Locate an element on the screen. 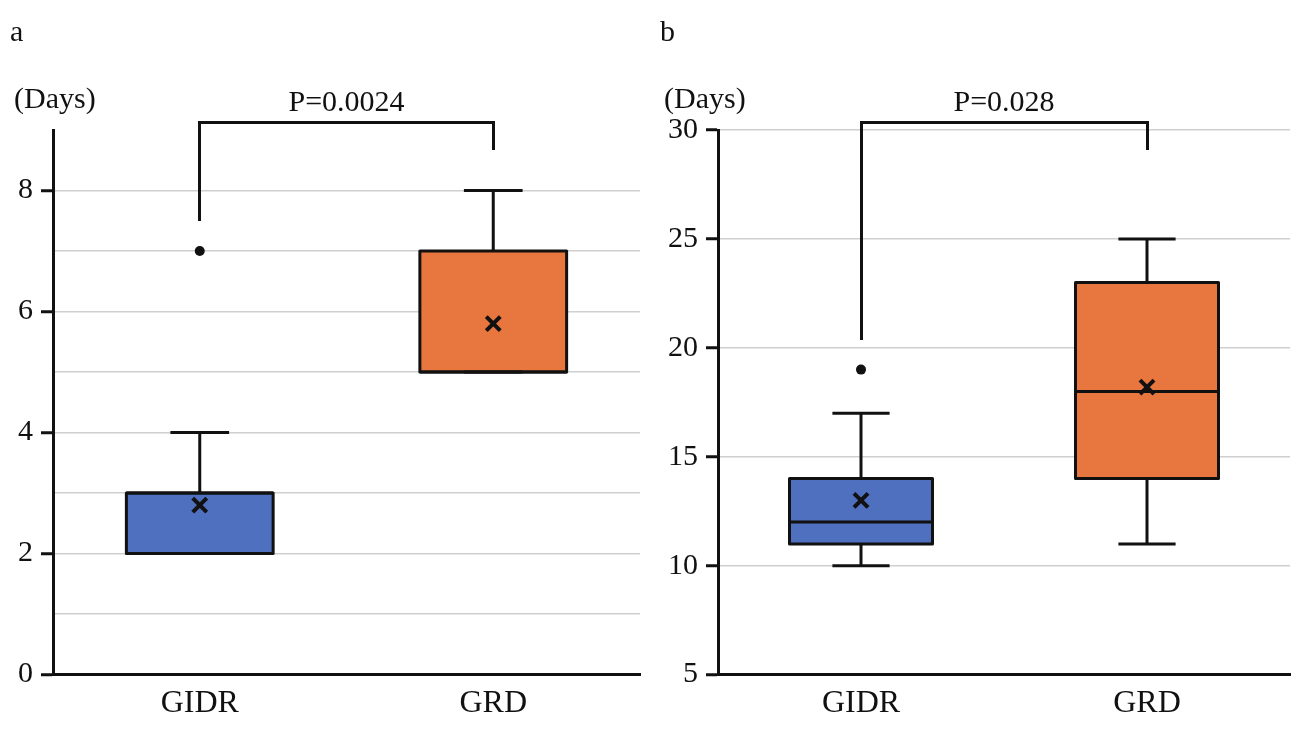 This screenshot has height=733, width=1301. chart-title: b is located at coordinates (667, 30).